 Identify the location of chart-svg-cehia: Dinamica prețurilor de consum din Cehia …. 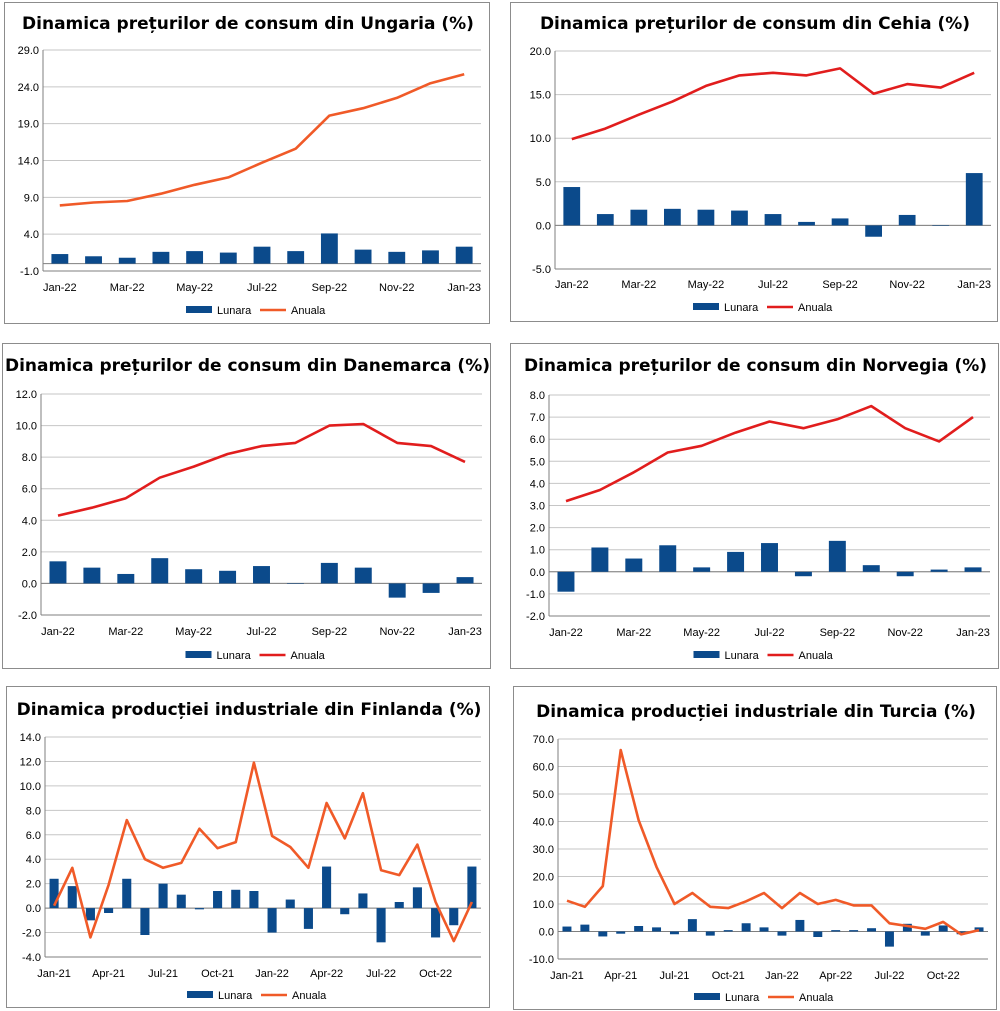
(760, 164).